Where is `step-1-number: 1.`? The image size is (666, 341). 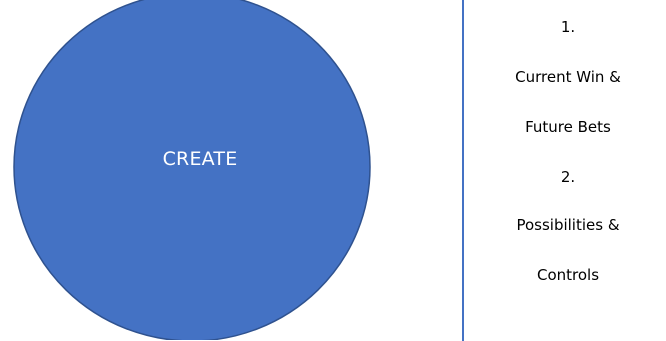 step-1-number: 1. is located at coordinates (568, 27).